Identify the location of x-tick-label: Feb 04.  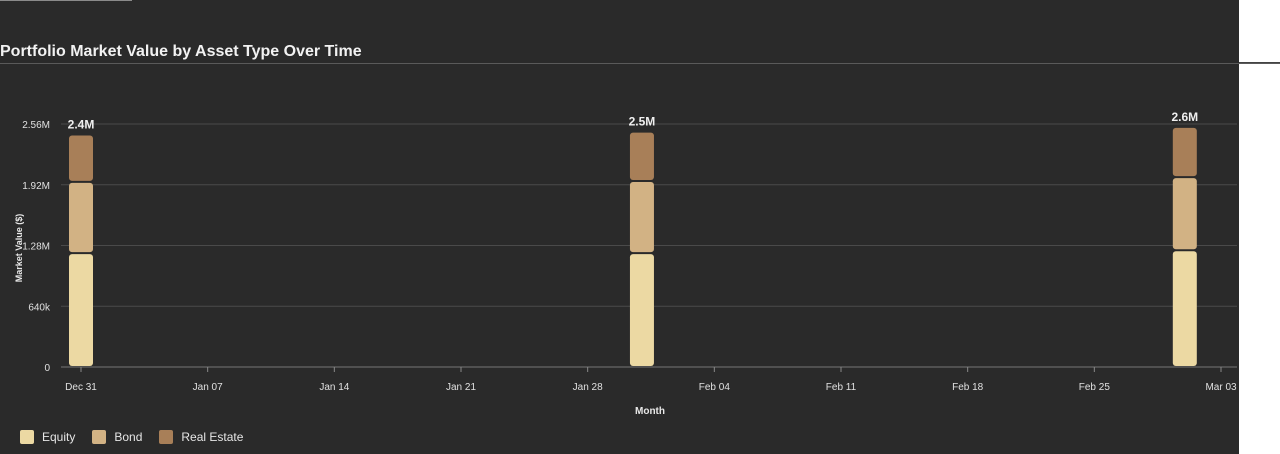
(715, 387).